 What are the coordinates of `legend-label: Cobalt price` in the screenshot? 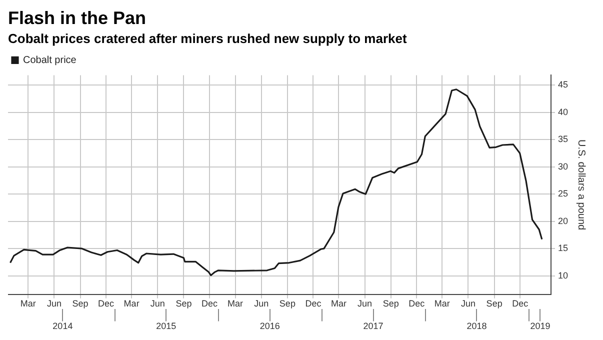 It's located at (50, 60).